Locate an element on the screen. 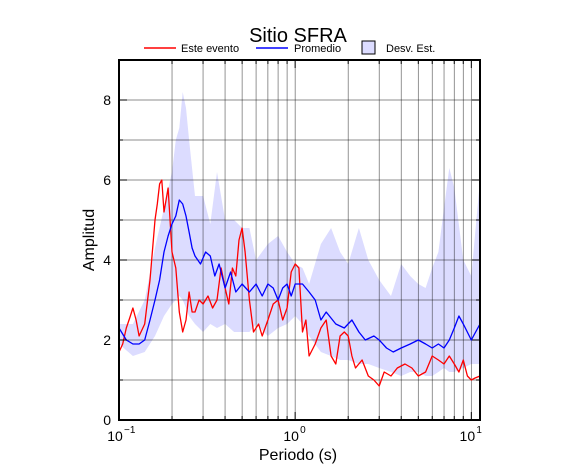 The width and height of the screenshot is (586, 475). legend-swatch-desv-est is located at coordinates (368, 47).